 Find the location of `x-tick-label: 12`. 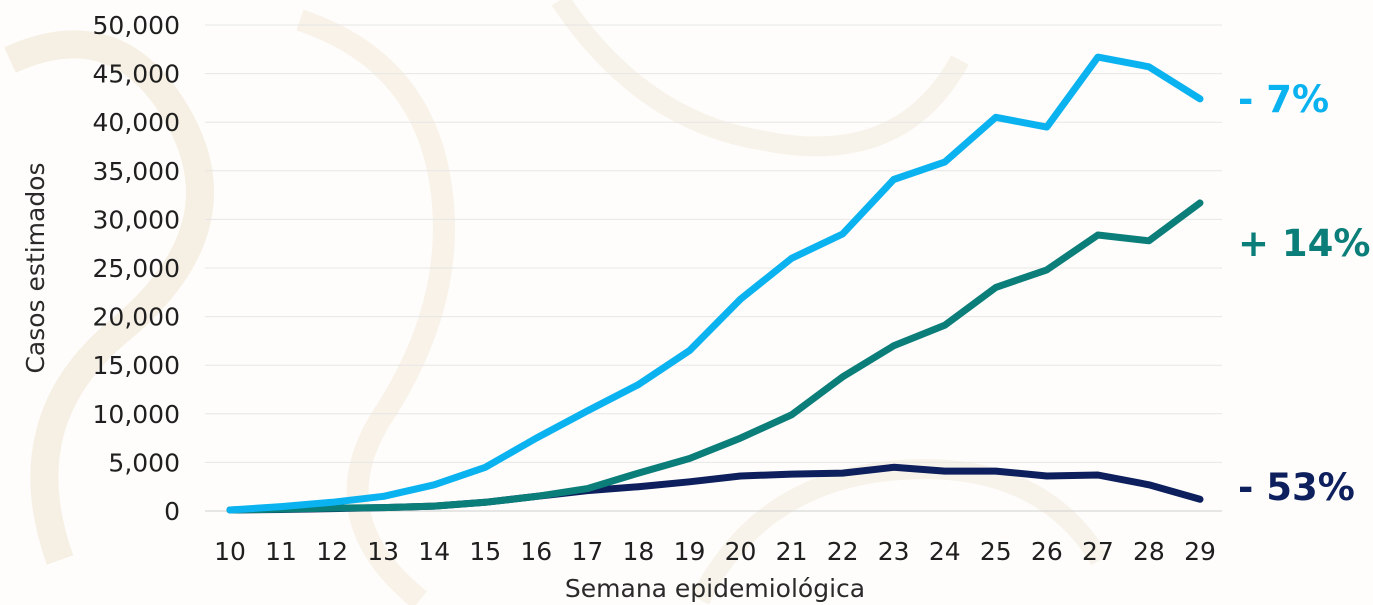

x-tick-label: 12 is located at coordinates (332, 551).